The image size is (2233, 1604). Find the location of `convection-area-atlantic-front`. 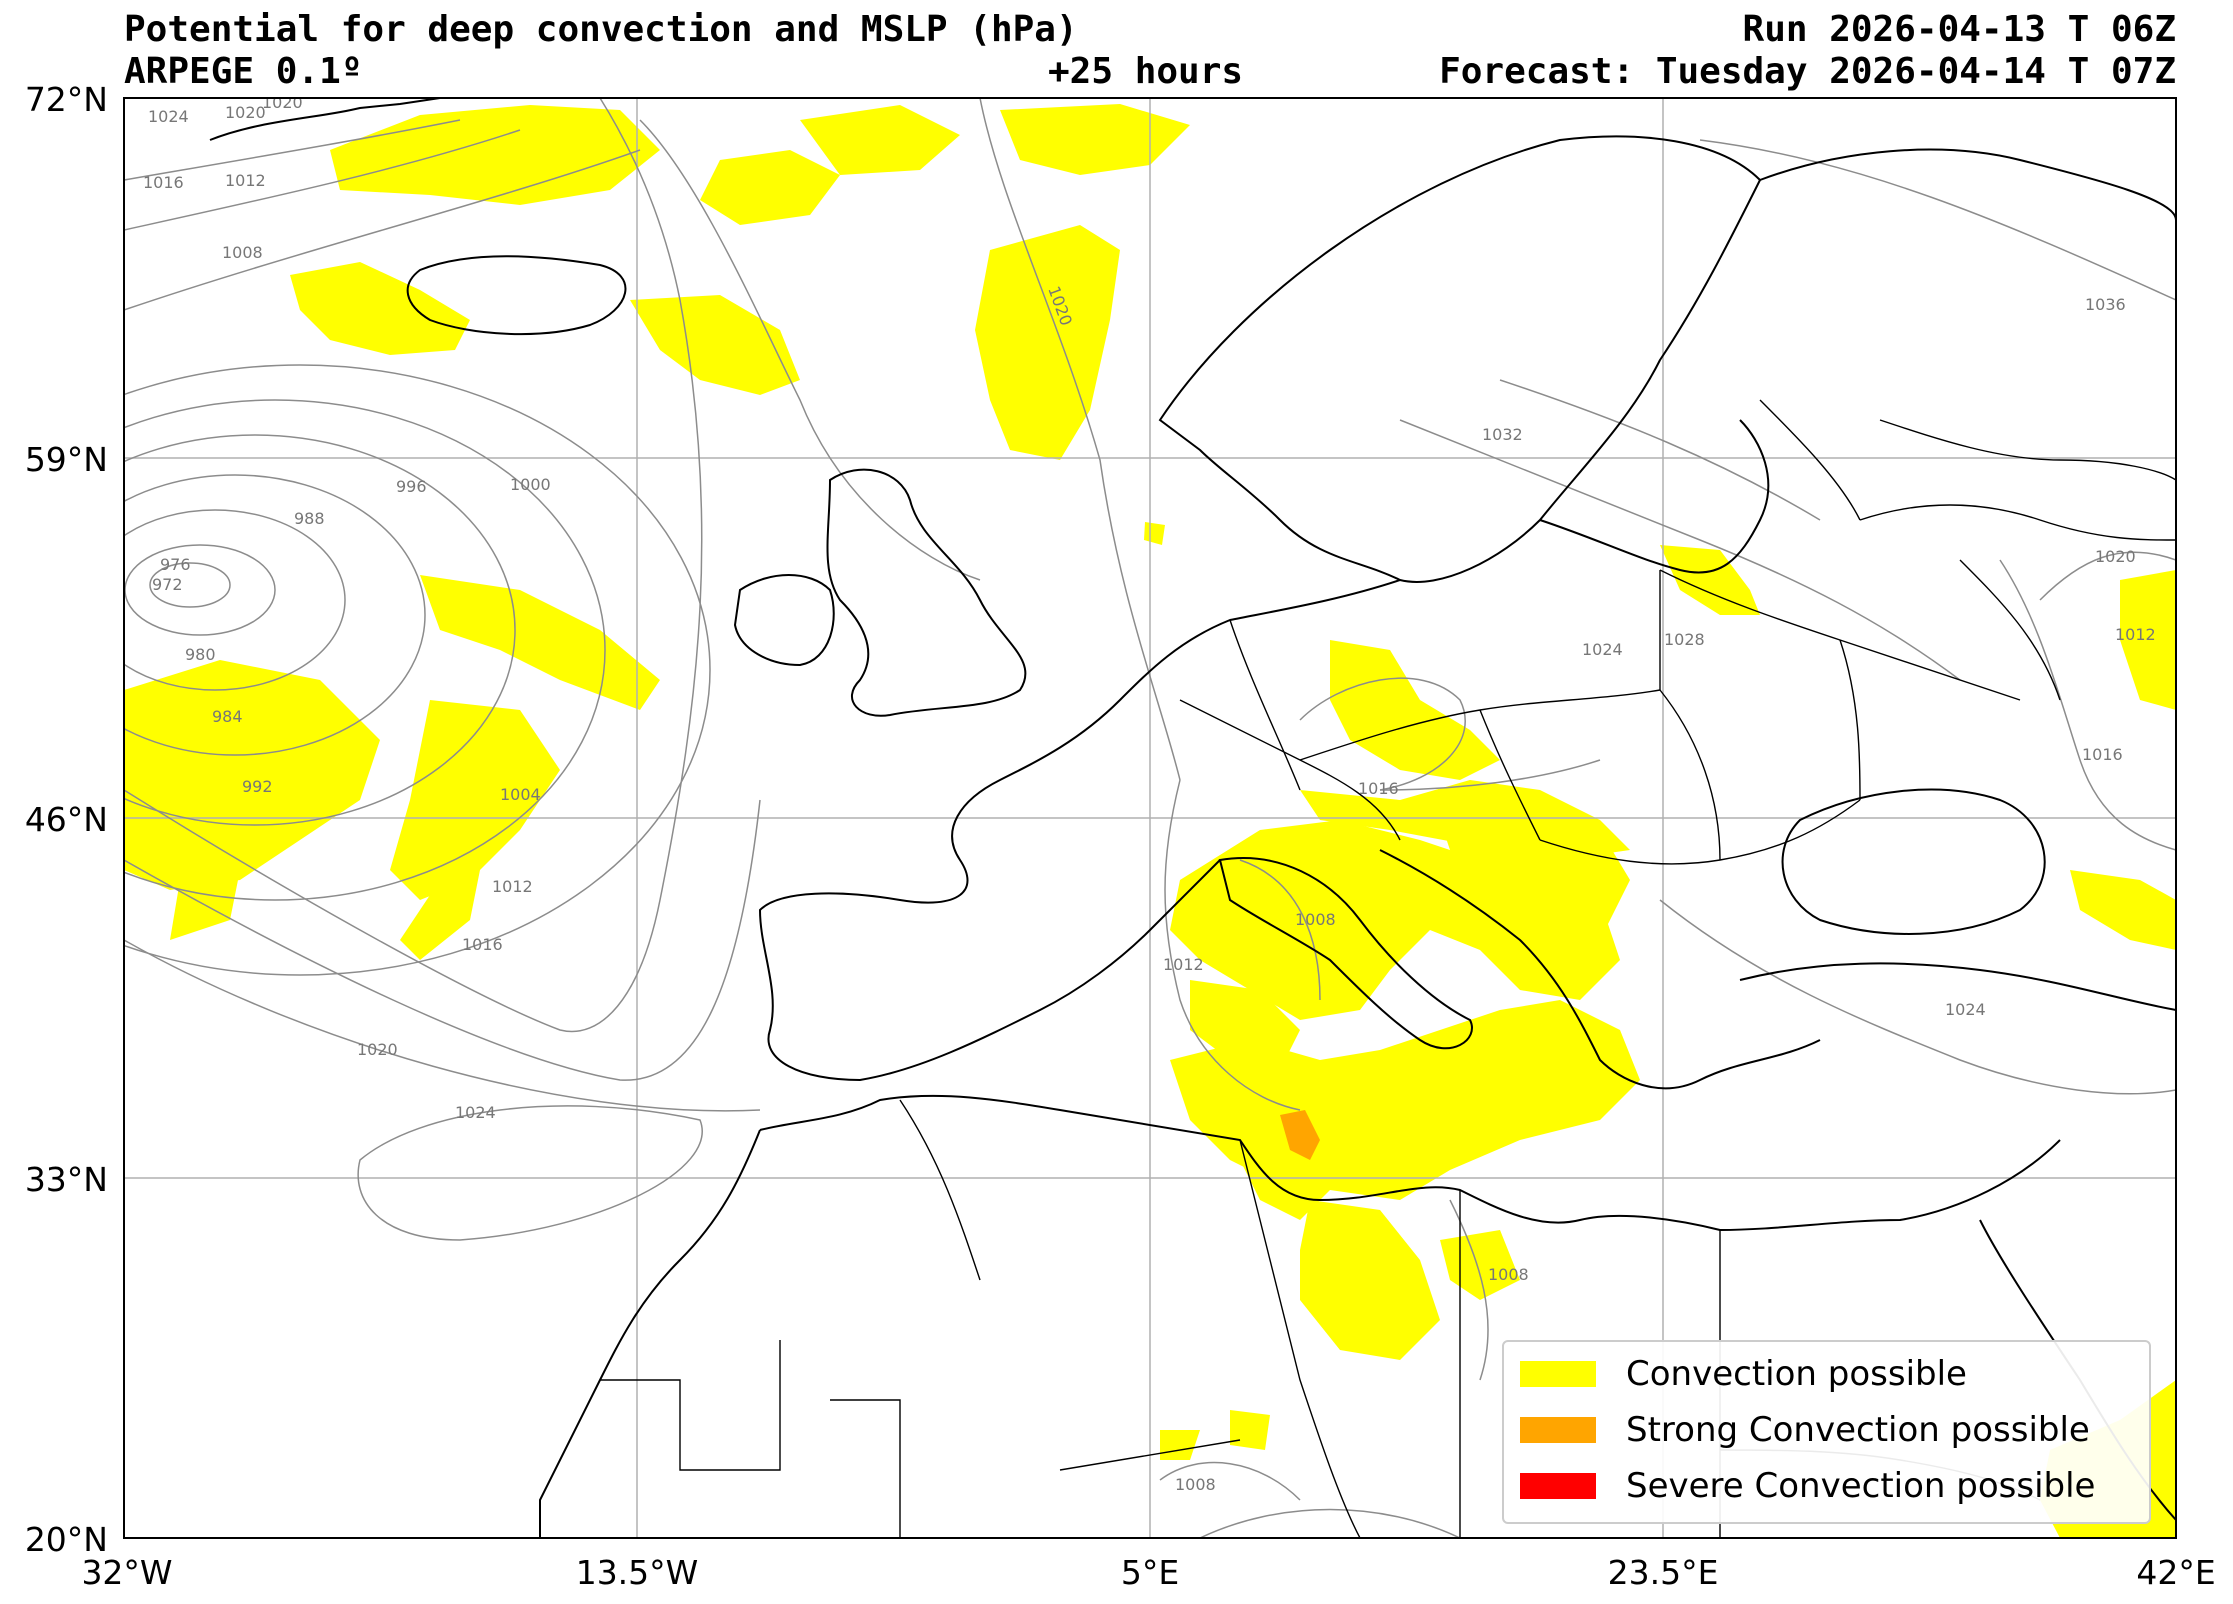

convection-area-atlantic-front is located at coordinates (540, 642).